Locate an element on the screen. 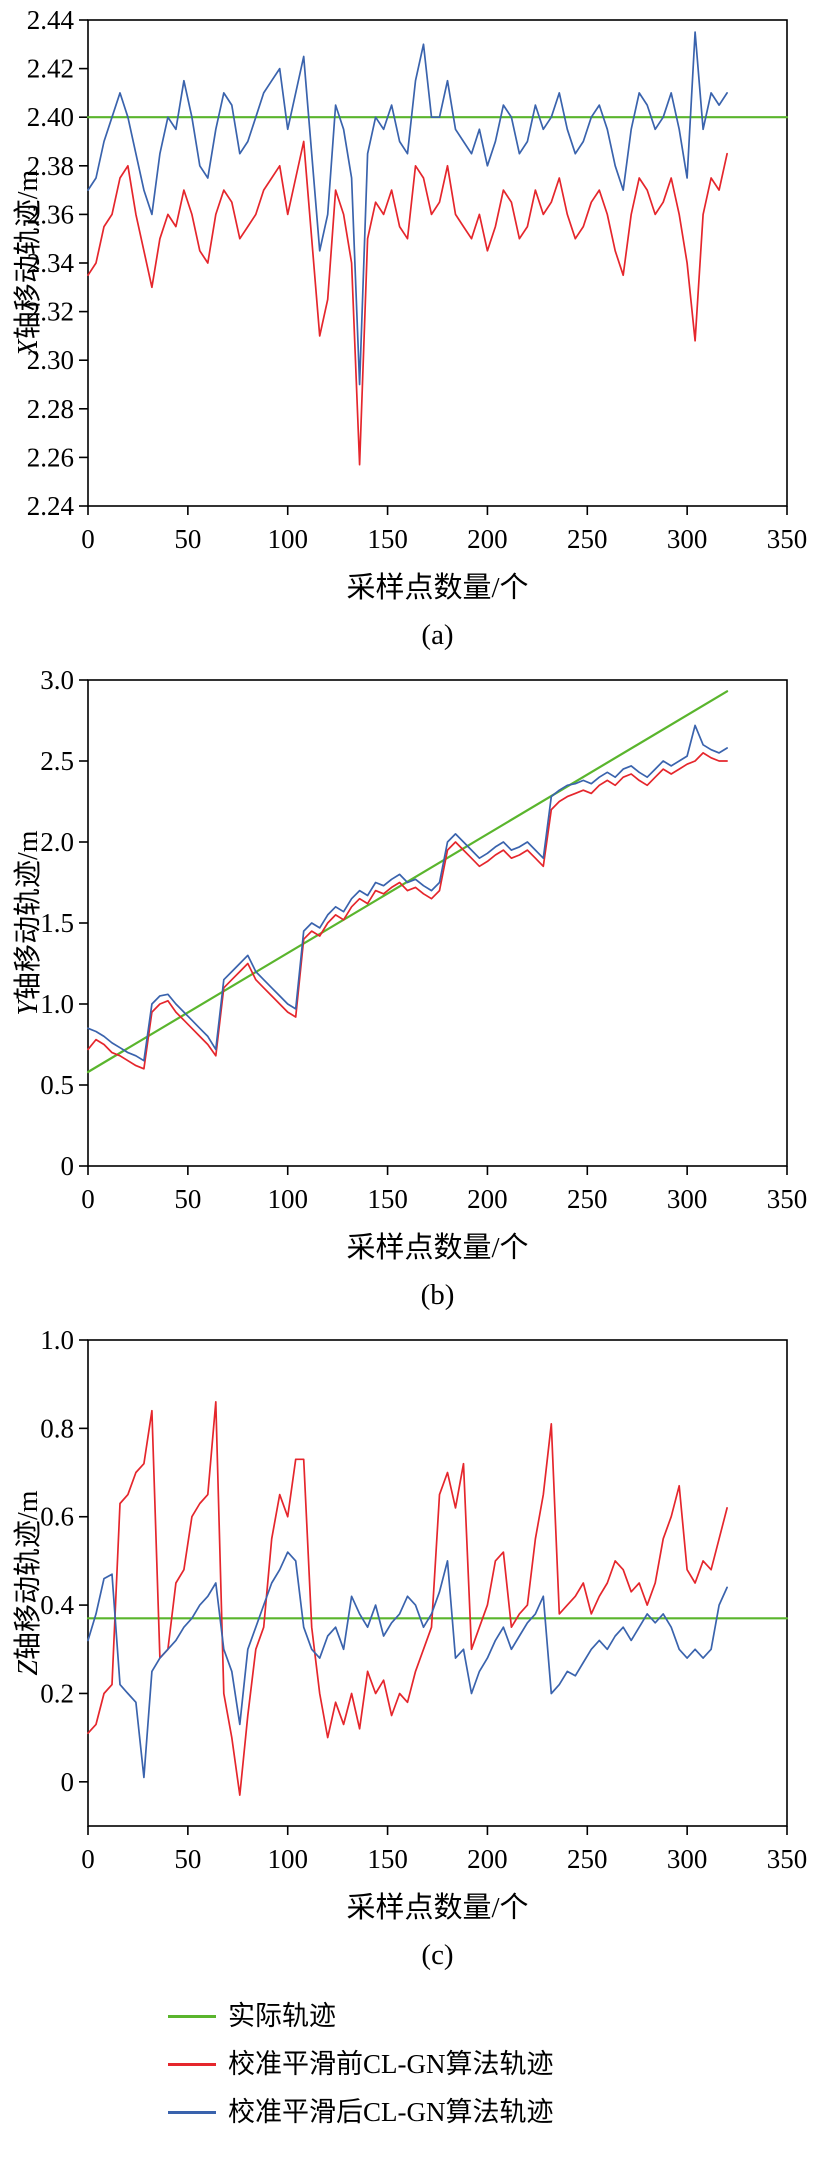 This screenshot has width=817, height=2179. legend: 实际轨迹 校准平滑前CL-GN算法轨迹 校准平滑后CL-GN算法轨迹 is located at coordinates (492, 2064).